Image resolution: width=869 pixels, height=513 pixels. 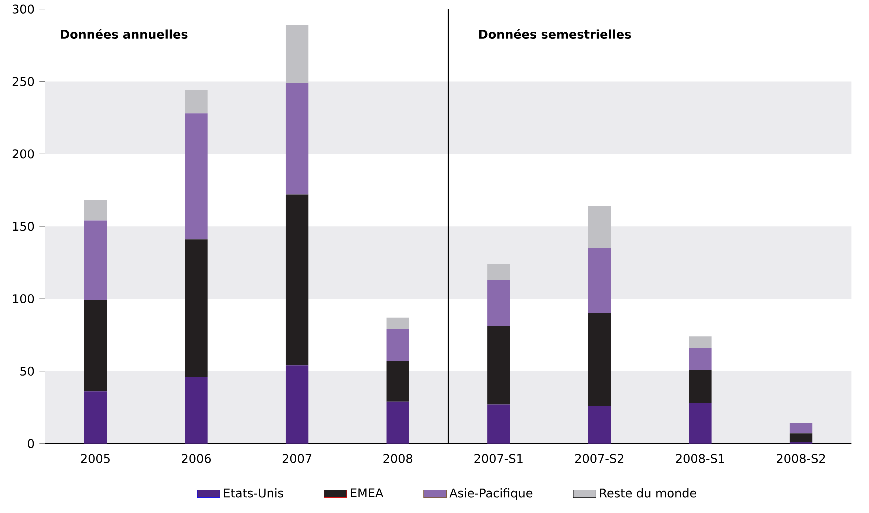 What do you see at coordinates (498, 459) in the screenshot?
I see `x-tick-label: 2007-S1` at bounding box center [498, 459].